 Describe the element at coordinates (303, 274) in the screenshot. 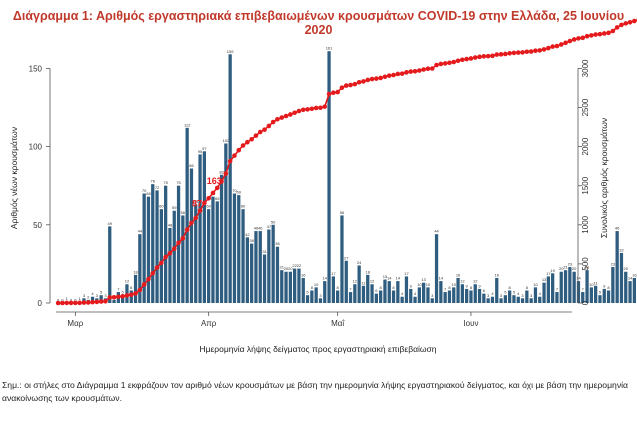

I see `bar-value-label: 16` at that location.